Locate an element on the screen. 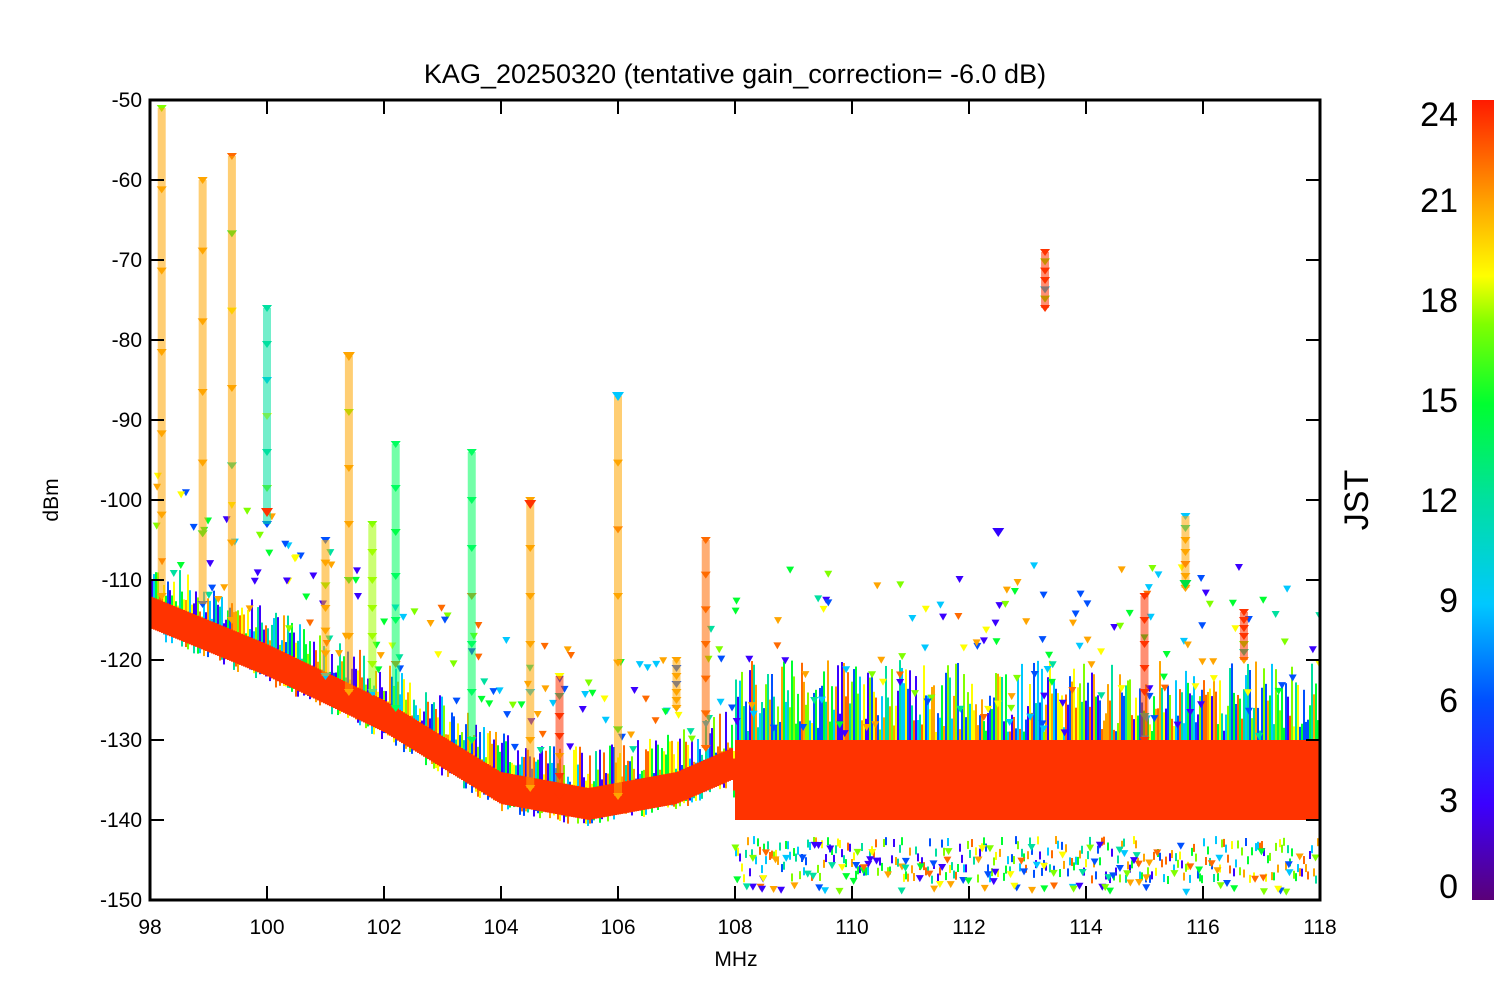 The image size is (1500, 1000). colorbar-tick-label: 3 is located at coordinates (1448, 801).